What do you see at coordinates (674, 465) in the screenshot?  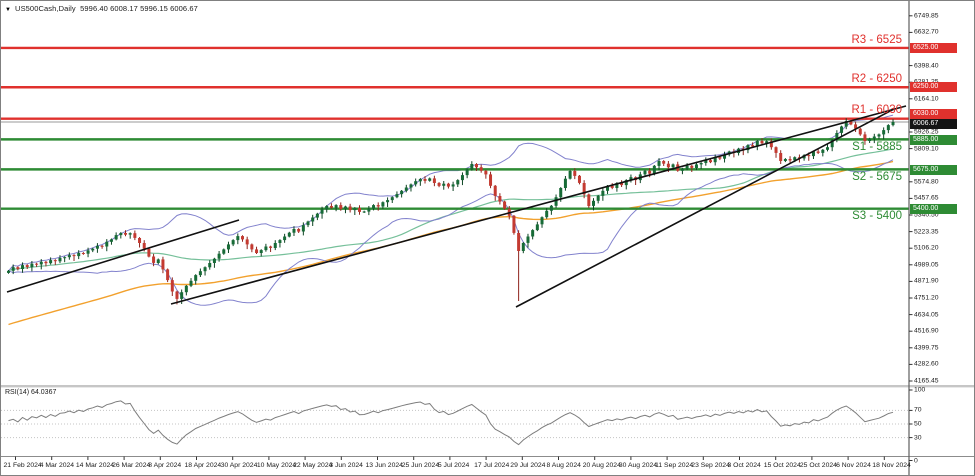 I see `date-label: 11 Sep 2024` at bounding box center [674, 465].